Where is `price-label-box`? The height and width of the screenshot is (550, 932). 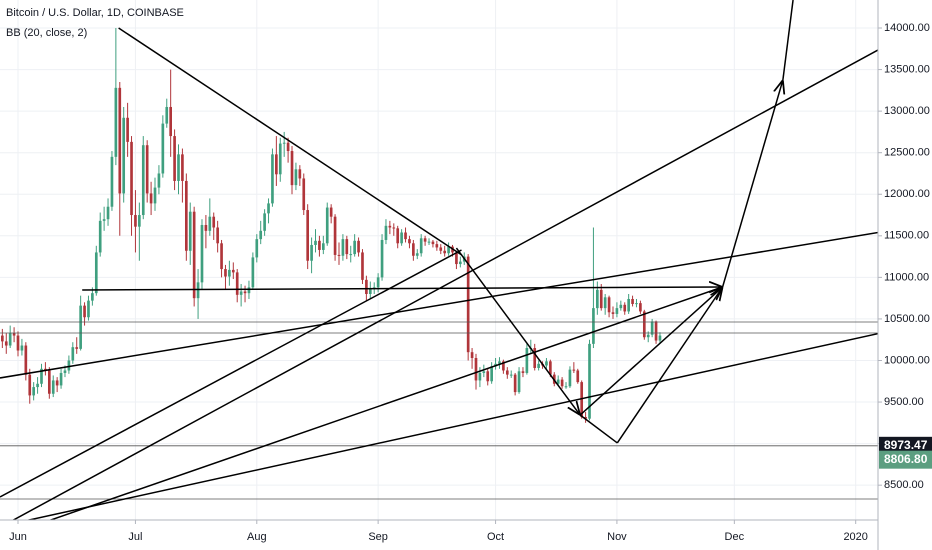 price-label-box is located at coordinates (905, 445).